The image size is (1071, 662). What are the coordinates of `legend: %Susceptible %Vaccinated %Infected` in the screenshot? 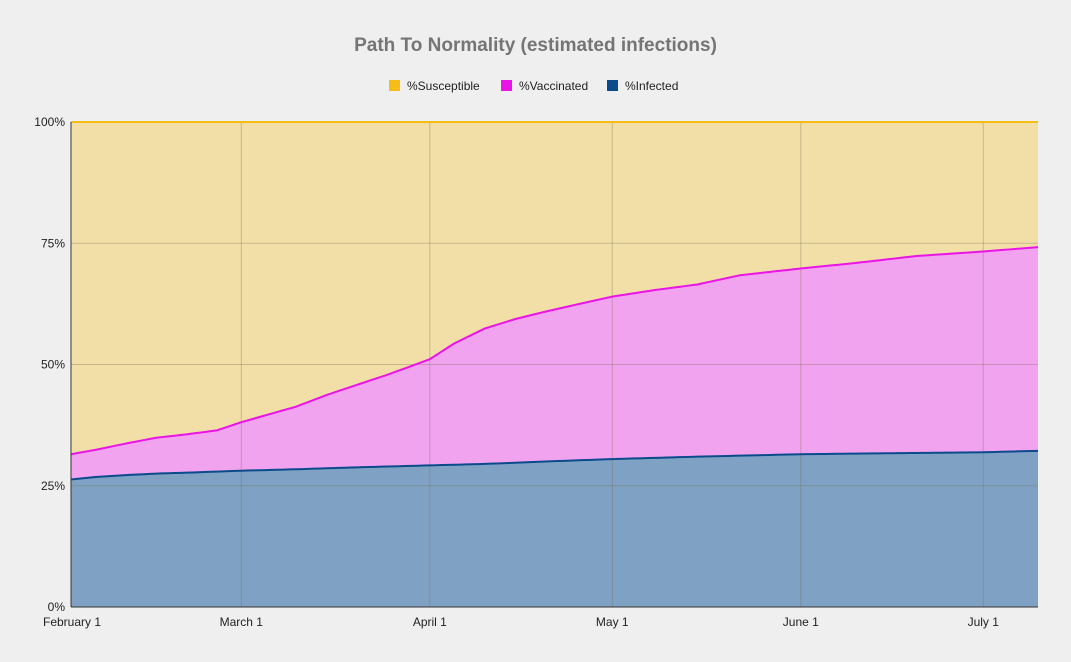 It's located at (533, 86).